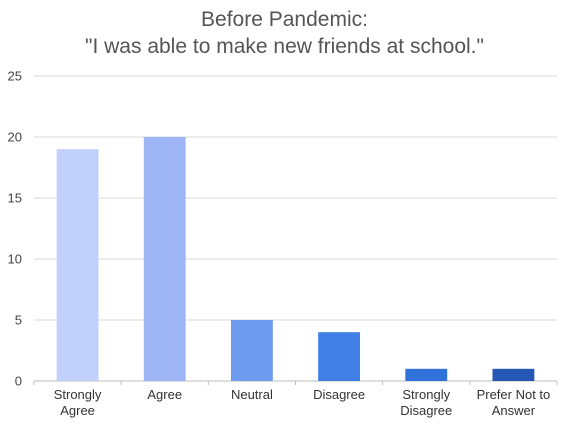 This screenshot has width=569, height=426. What do you see at coordinates (426, 394) in the screenshot?
I see `x-category-label-4-line-0: Strongly` at bounding box center [426, 394].